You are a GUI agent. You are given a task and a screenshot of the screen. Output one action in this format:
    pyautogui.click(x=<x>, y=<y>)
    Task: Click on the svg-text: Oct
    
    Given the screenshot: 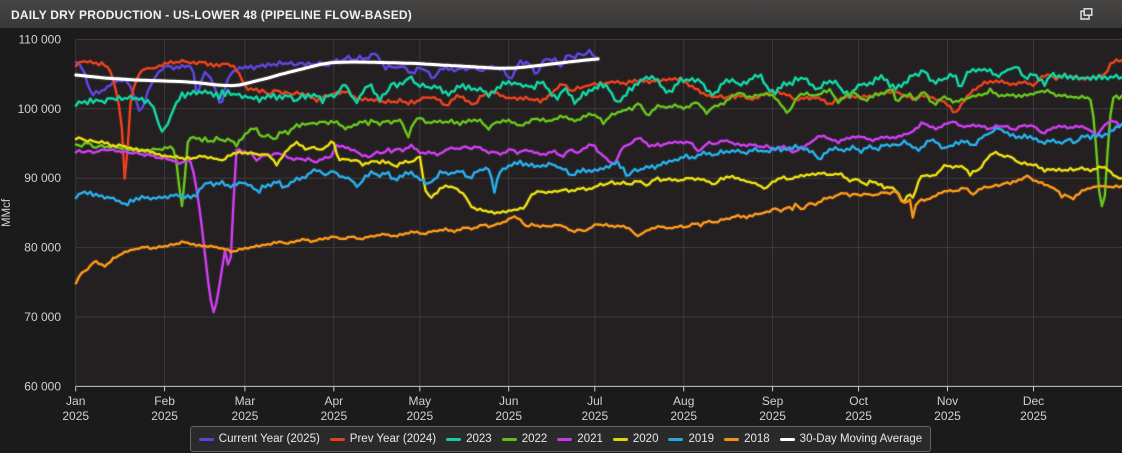 What is the action you would take?
    pyautogui.click(x=858, y=401)
    